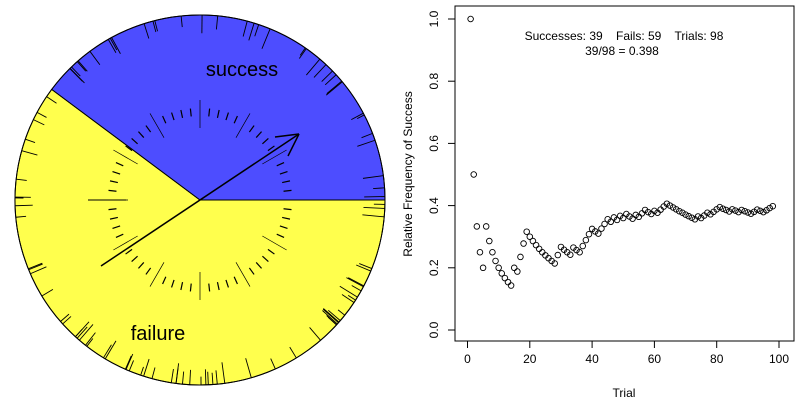  What do you see at coordinates (408, 173) in the screenshot?
I see `y-axis-label: Relative Frequency of Success` at bounding box center [408, 173].